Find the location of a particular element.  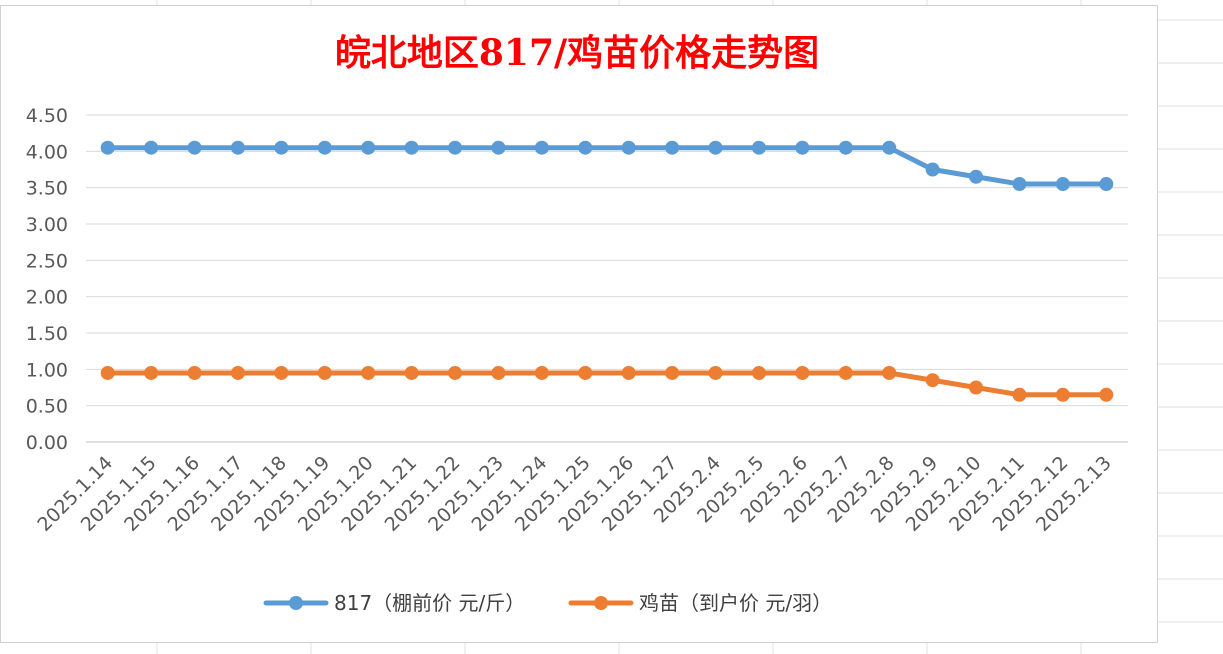

y-tick-label: 3.00 is located at coordinates (47, 225).